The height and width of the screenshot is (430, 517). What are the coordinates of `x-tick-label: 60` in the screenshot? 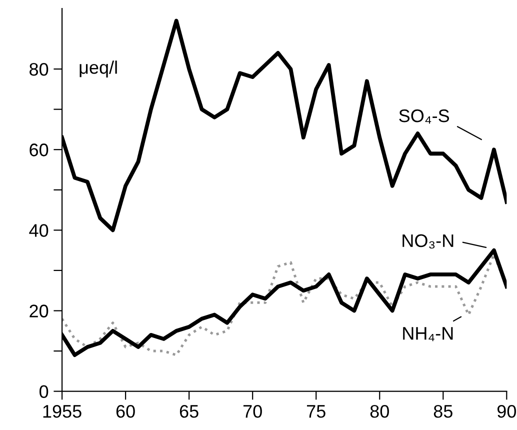 It's located at (125, 411).